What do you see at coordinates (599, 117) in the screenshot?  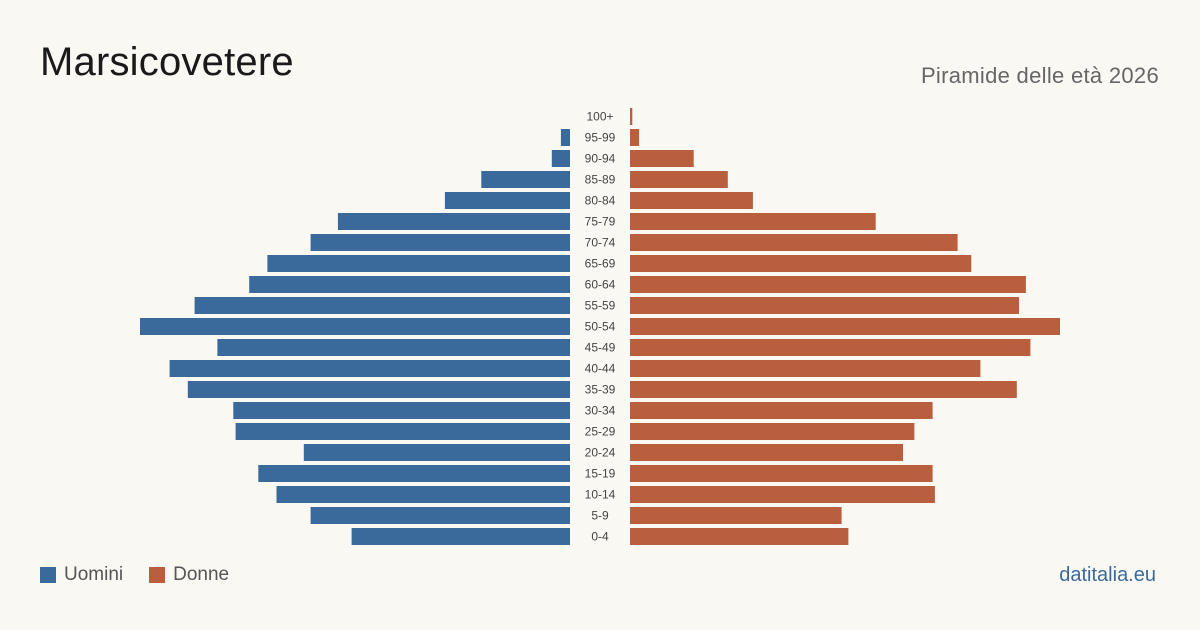 I see `age-label-100plus: 100+` at bounding box center [599, 117].